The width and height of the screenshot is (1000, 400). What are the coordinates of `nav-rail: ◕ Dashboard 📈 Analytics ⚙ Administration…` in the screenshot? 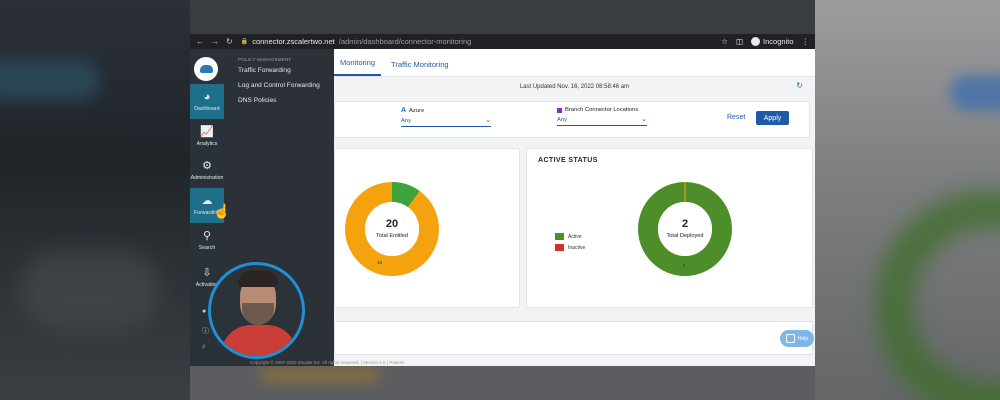 It's located at (207, 207).